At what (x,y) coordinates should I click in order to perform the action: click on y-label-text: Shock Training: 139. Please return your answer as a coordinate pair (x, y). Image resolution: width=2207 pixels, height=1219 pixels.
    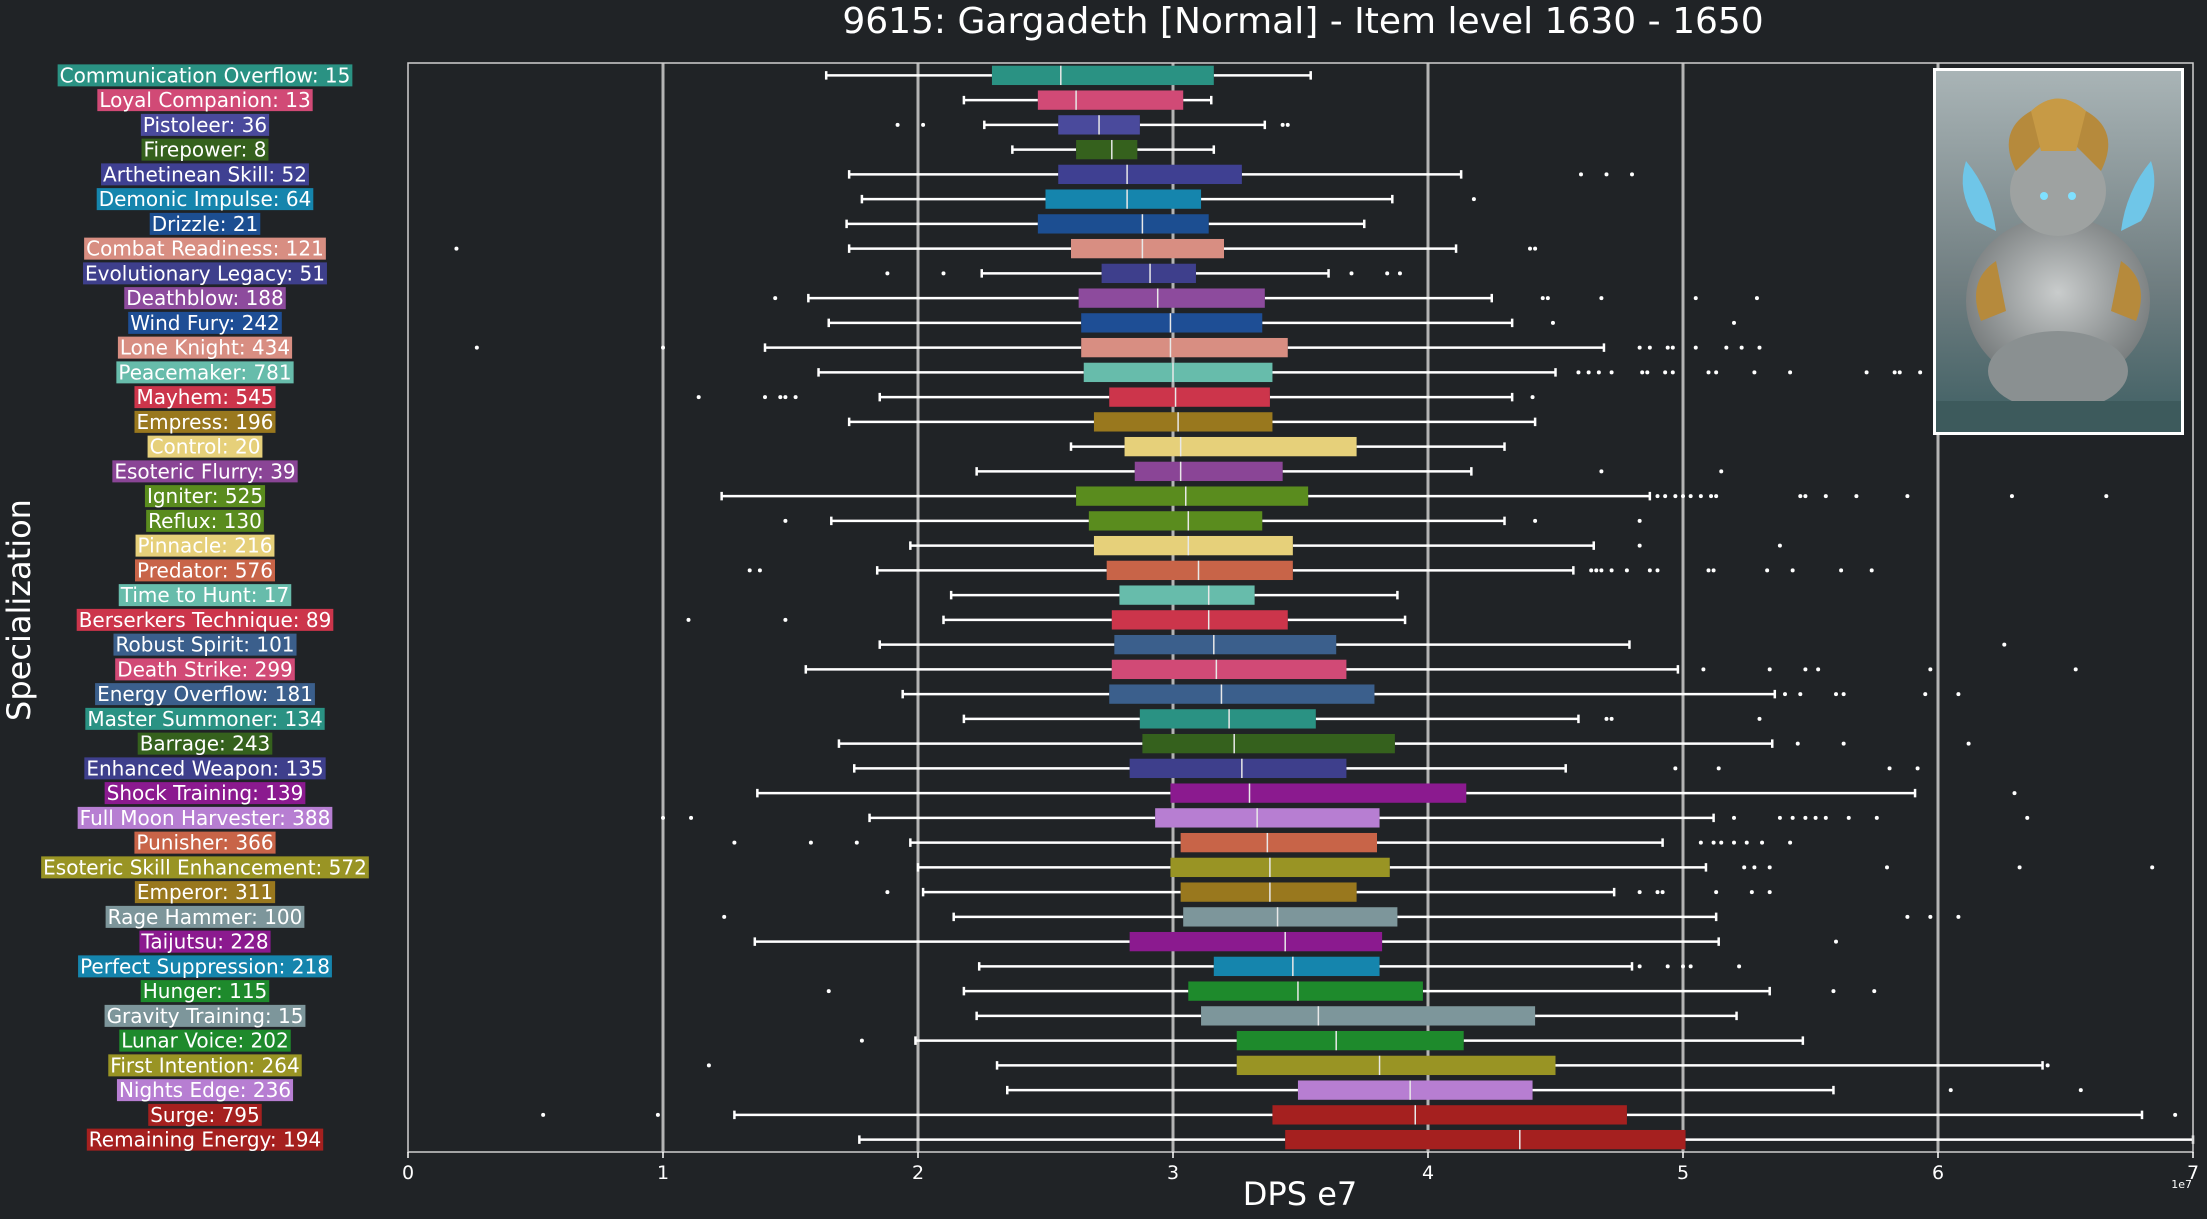
    Looking at the image, I should click on (205, 793).